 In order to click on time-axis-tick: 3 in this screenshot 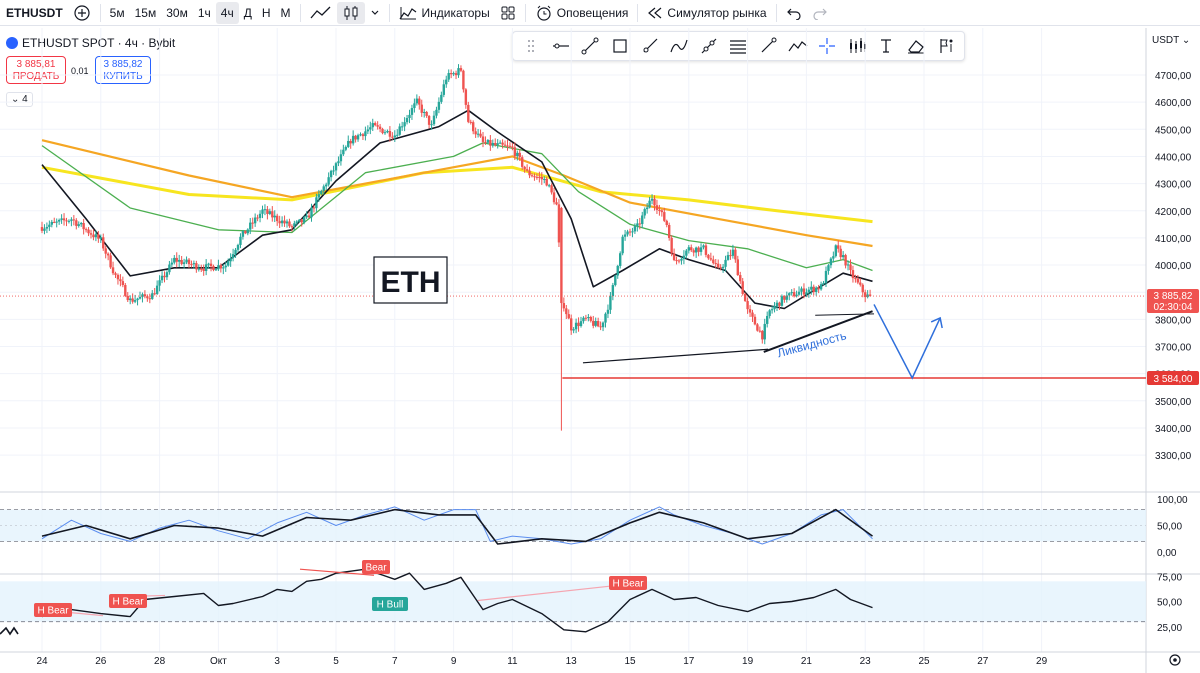, I will do `click(277, 661)`.